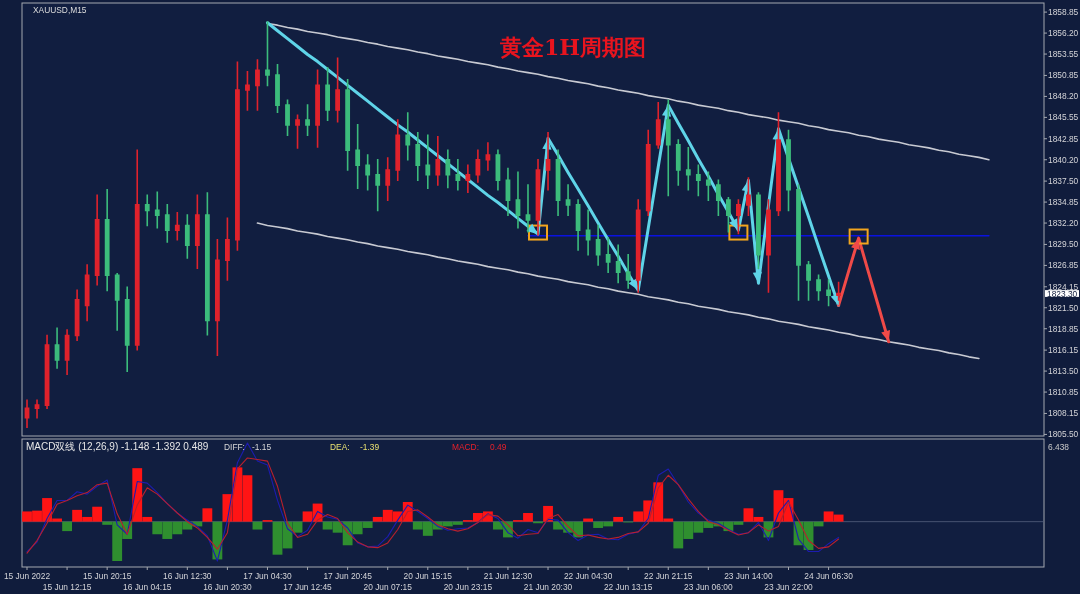  What do you see at coordinates (1063, 265) in the screenshot?
I see `y-tick-label: 1826.85` at bounding box center [1063, 265].